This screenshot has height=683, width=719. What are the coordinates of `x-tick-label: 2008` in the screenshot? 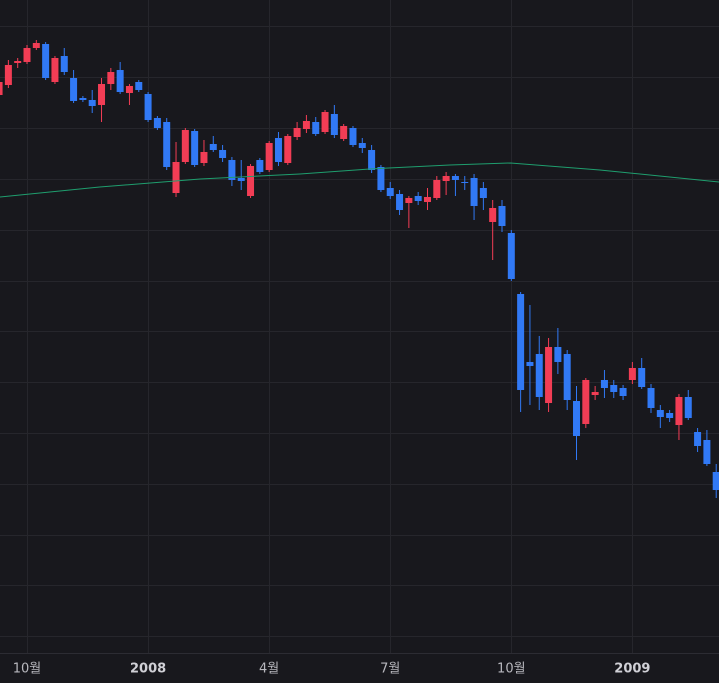 It's located at (148, 669).